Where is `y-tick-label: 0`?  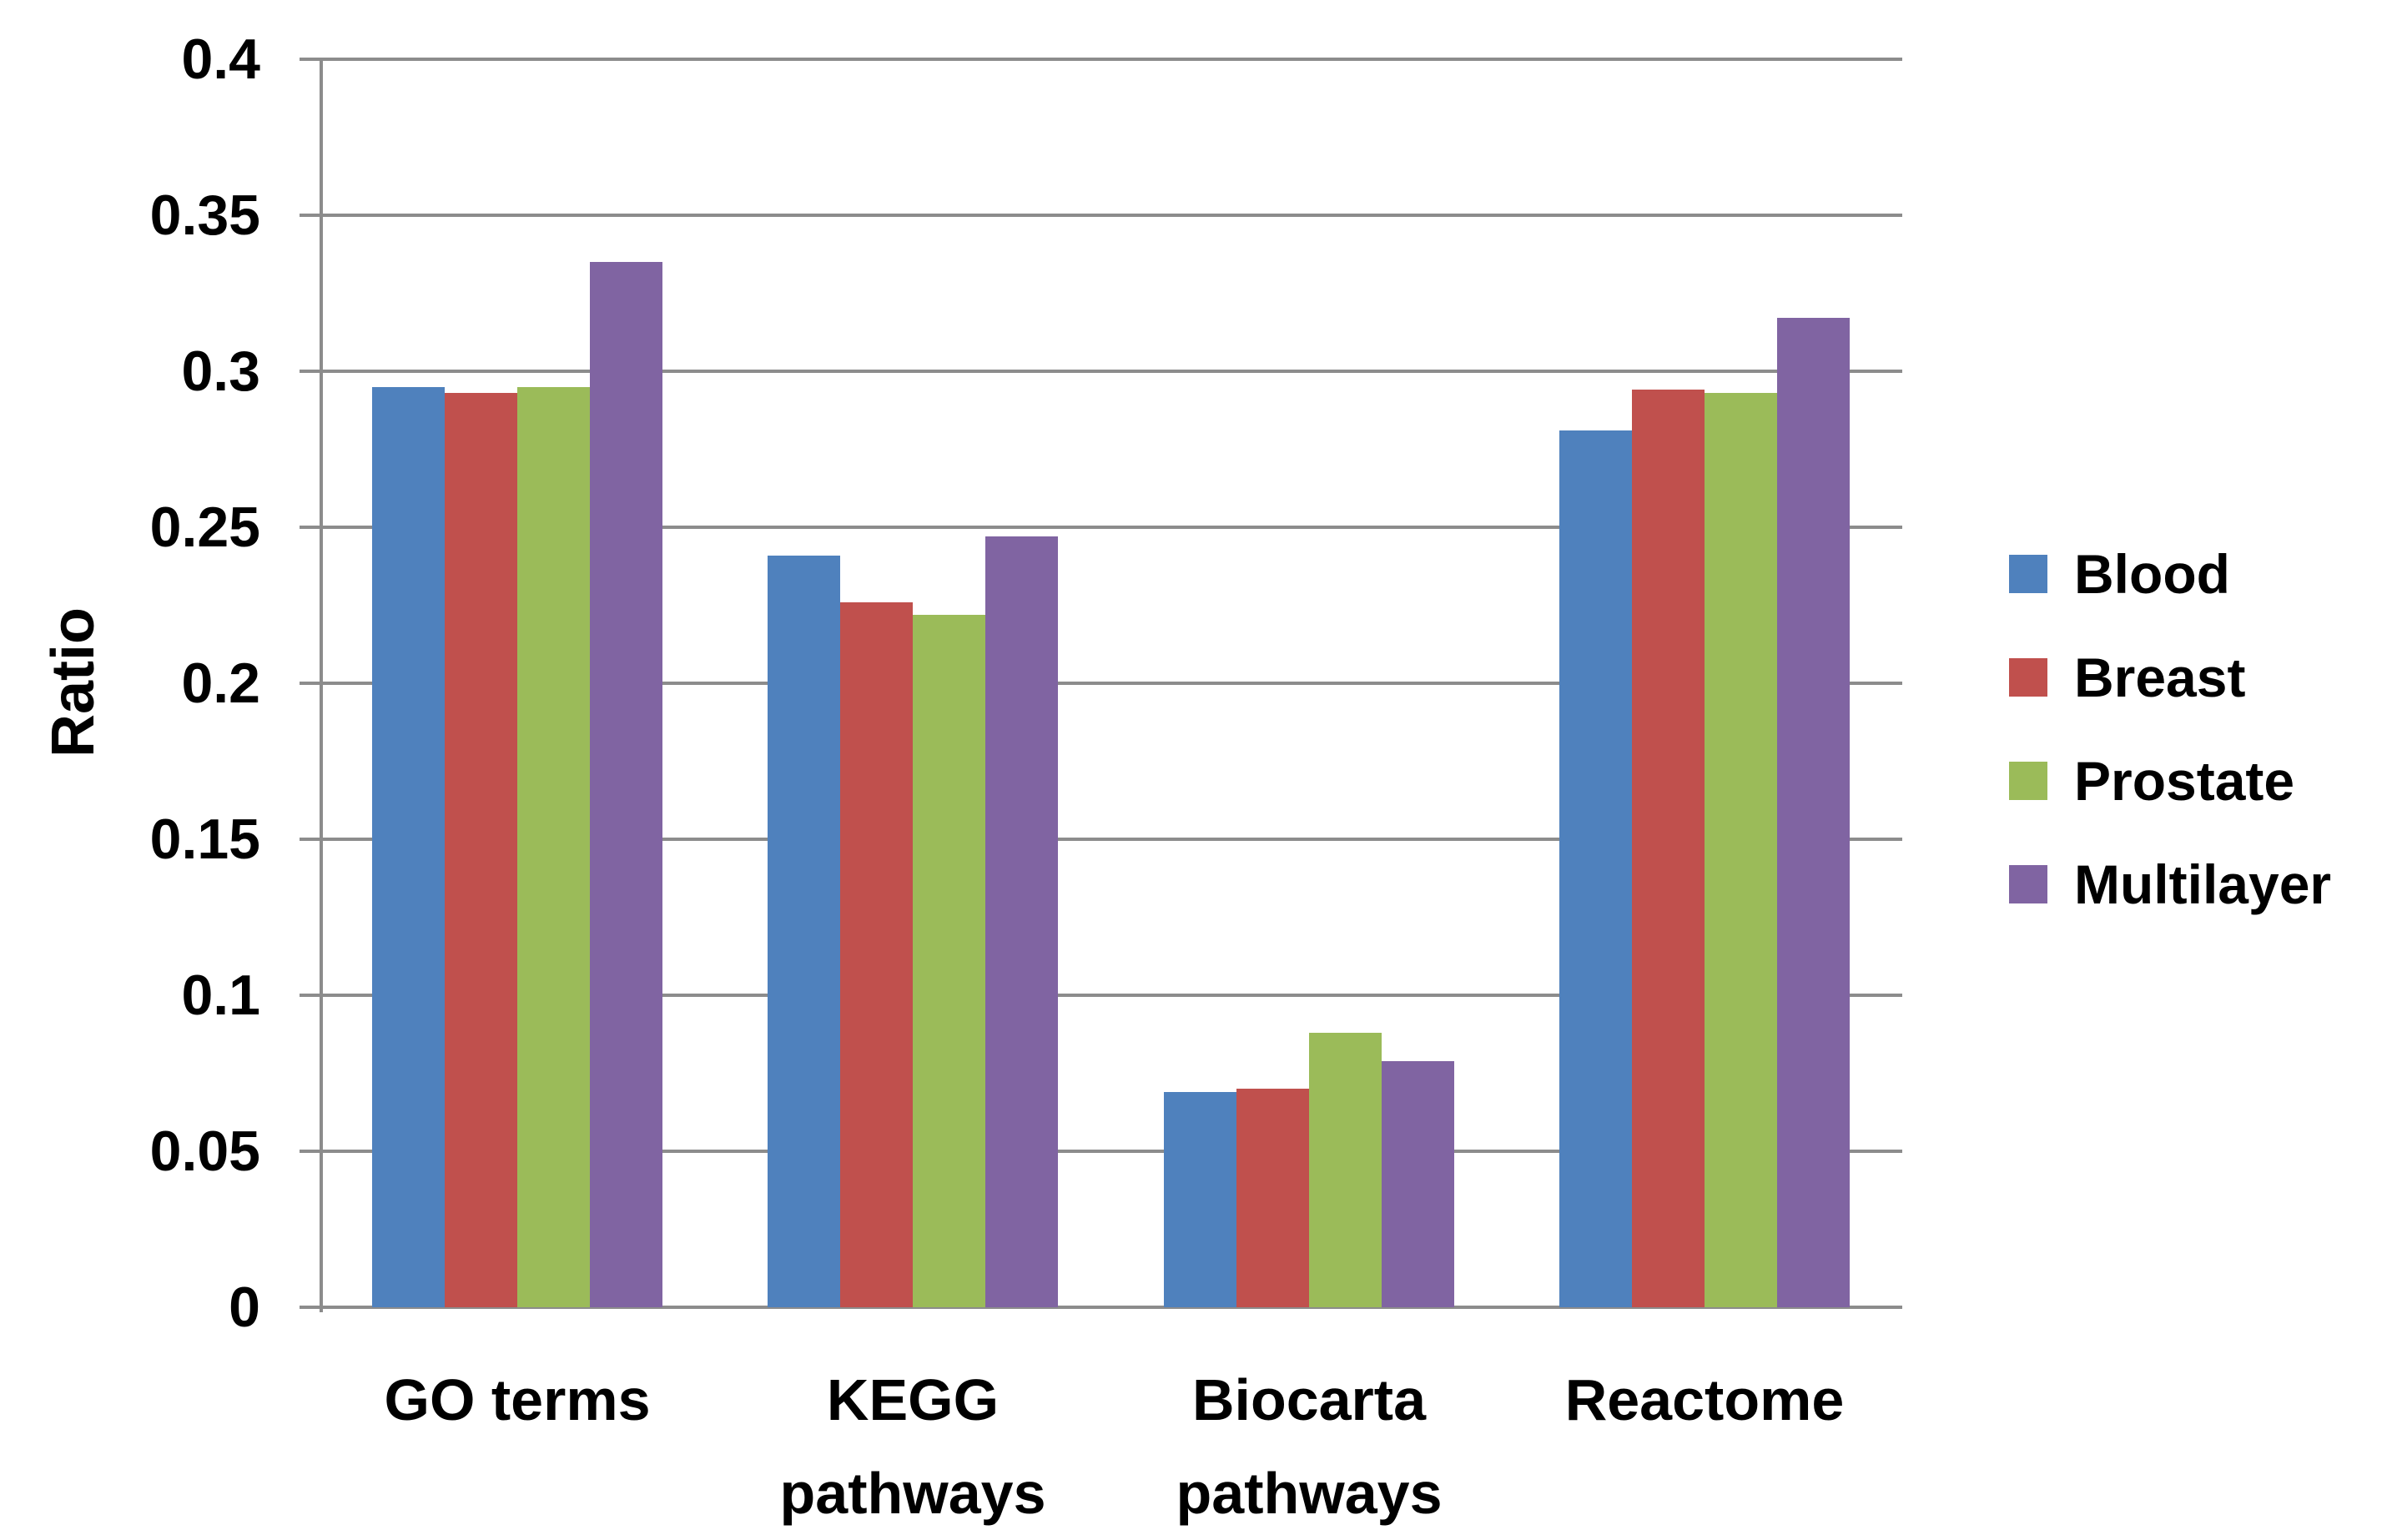 y-tick-label: 0 is located at coordinates (245, 1307).